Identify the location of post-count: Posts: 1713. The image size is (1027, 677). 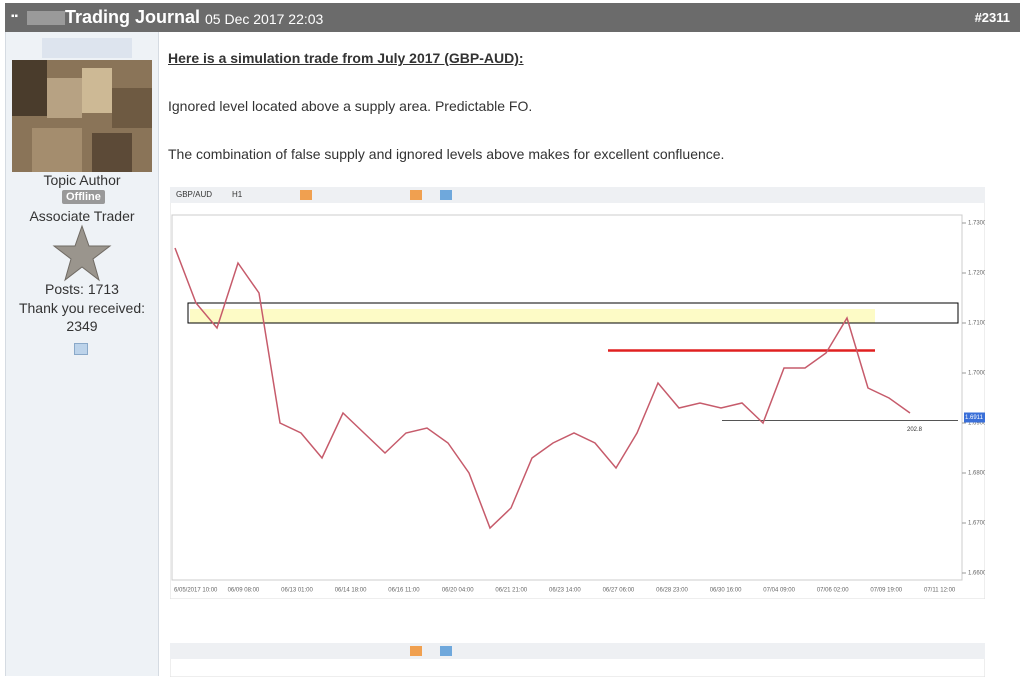
(82, 289).